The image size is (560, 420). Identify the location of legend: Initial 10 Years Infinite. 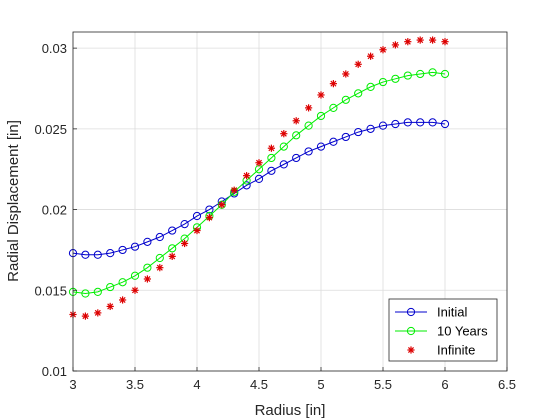
(443, 330).